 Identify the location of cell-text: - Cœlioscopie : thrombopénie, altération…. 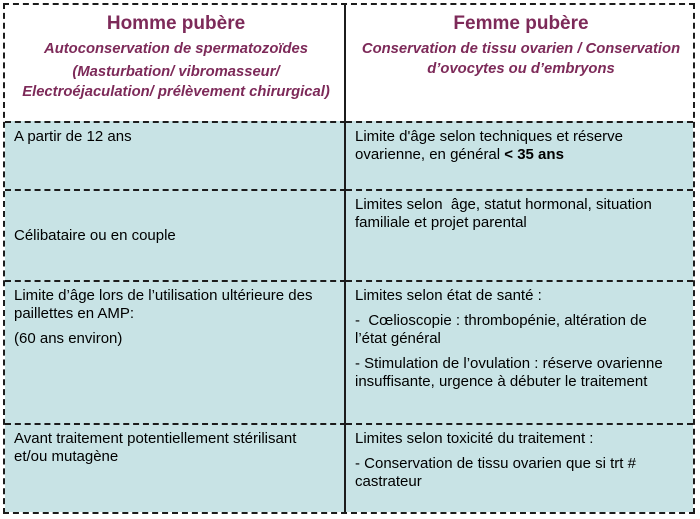
(501, 329).